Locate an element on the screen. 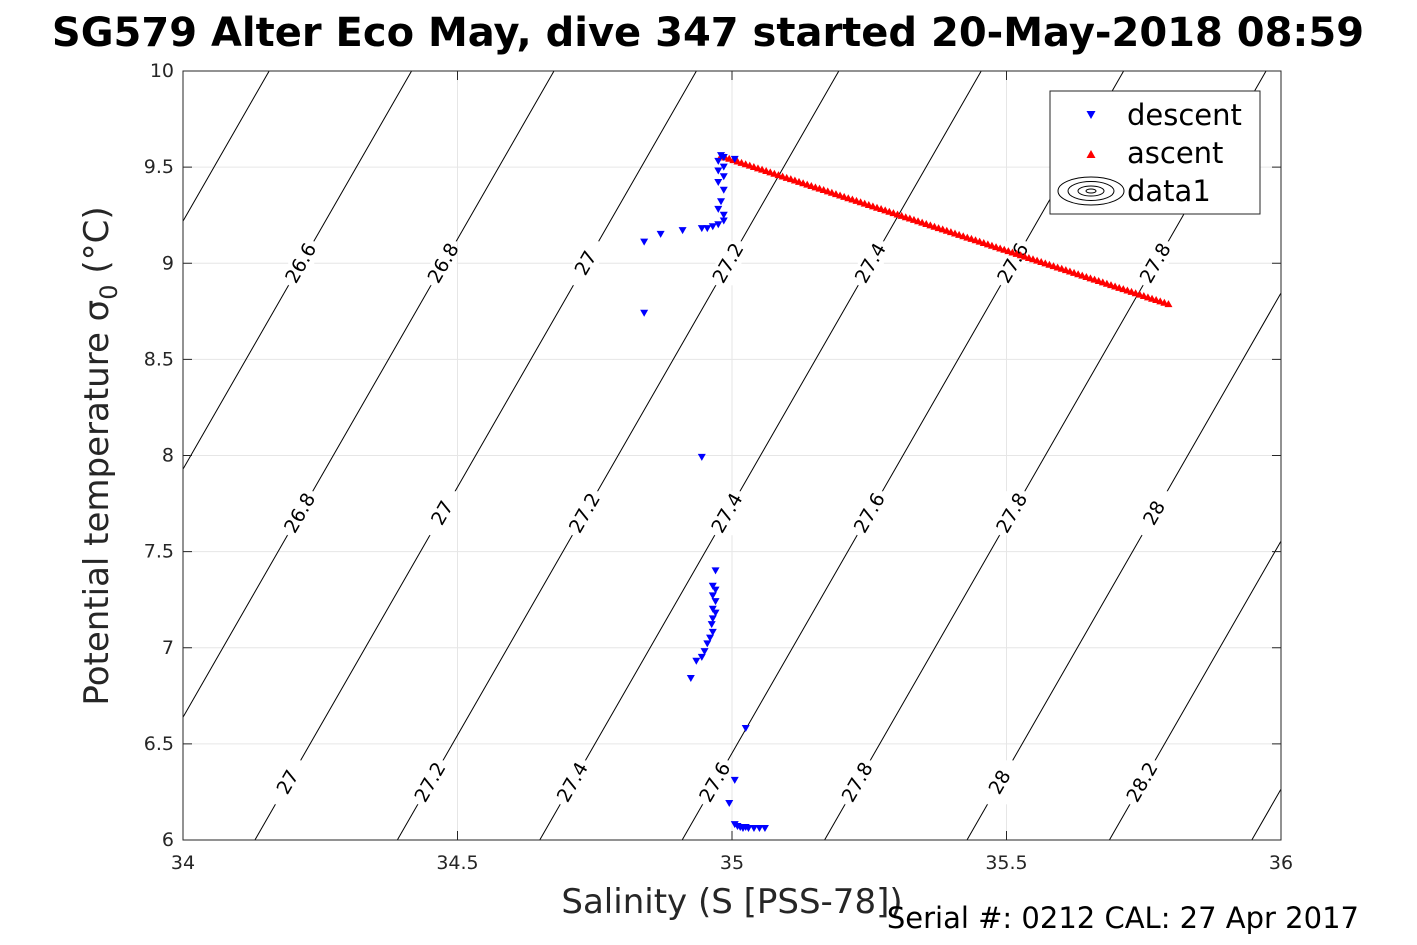  serial-cal-footer: Serial #: 0212 CAL: 27 Apr 2017 is located at coordinates (1123, 918).